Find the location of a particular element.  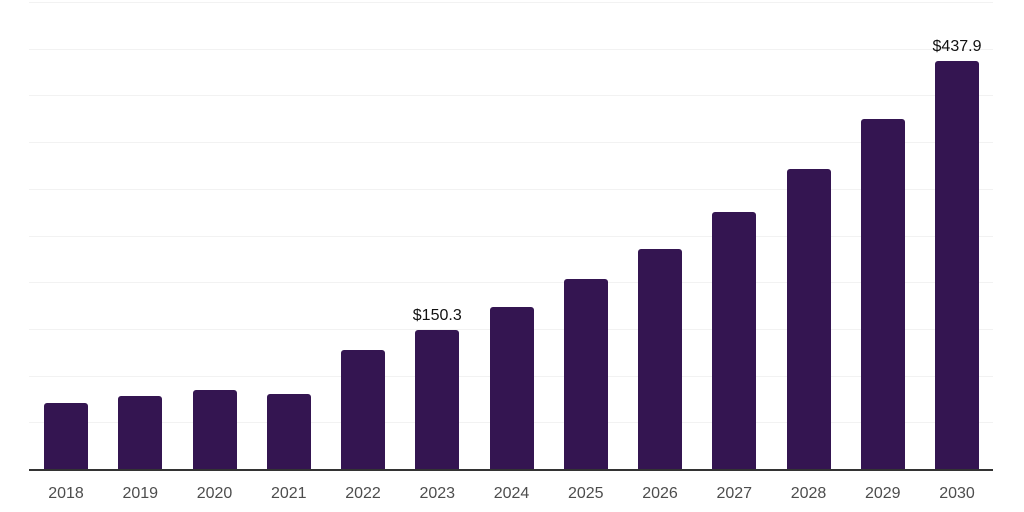

bar-slot-2026 is located at coordinates (660, 359).